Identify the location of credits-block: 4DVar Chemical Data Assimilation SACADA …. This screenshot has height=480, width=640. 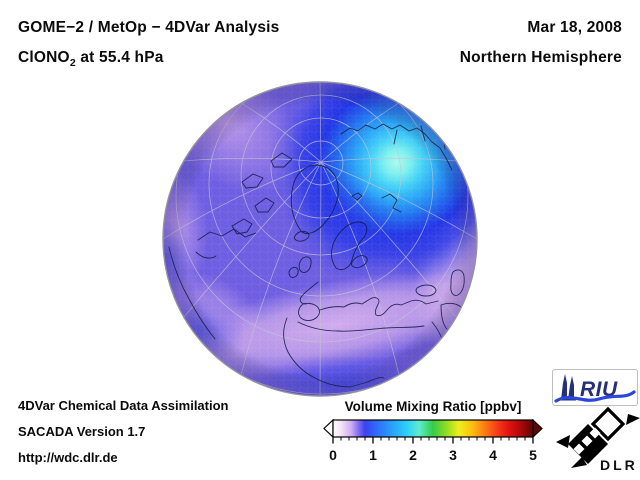
(123, 432).